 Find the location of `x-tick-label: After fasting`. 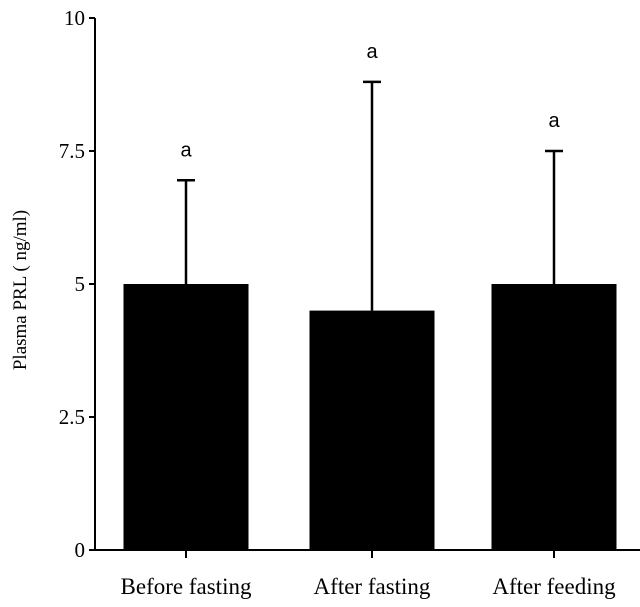

x-tick-label: After fasting is located at coordinates (372, 586).